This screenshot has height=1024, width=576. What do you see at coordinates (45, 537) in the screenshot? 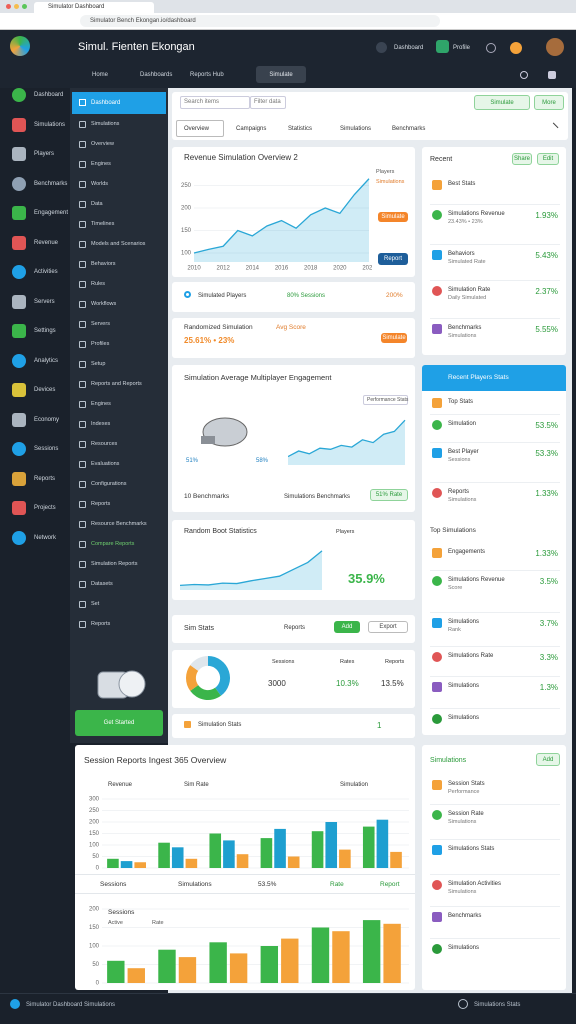
I see `rail-label: Network` at bounding box center [45, 537].